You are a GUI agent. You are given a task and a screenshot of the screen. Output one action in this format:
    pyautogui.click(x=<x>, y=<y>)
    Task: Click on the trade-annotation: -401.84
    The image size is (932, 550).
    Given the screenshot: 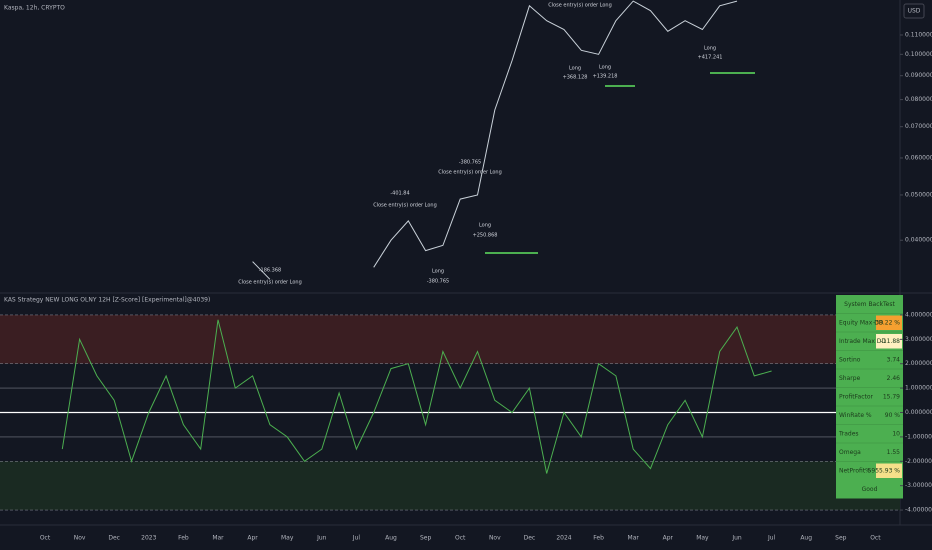 What is the action you would take?
    pyautogui.click(x=399, y=194)
    